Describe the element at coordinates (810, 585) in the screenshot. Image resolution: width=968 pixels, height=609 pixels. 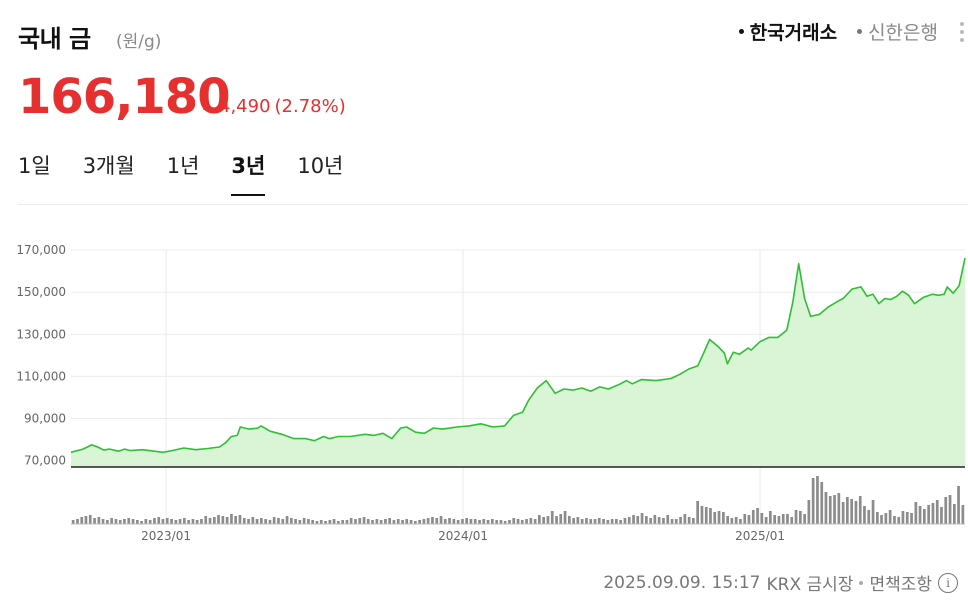
I see `data-source: KRX 금시장` at that location.